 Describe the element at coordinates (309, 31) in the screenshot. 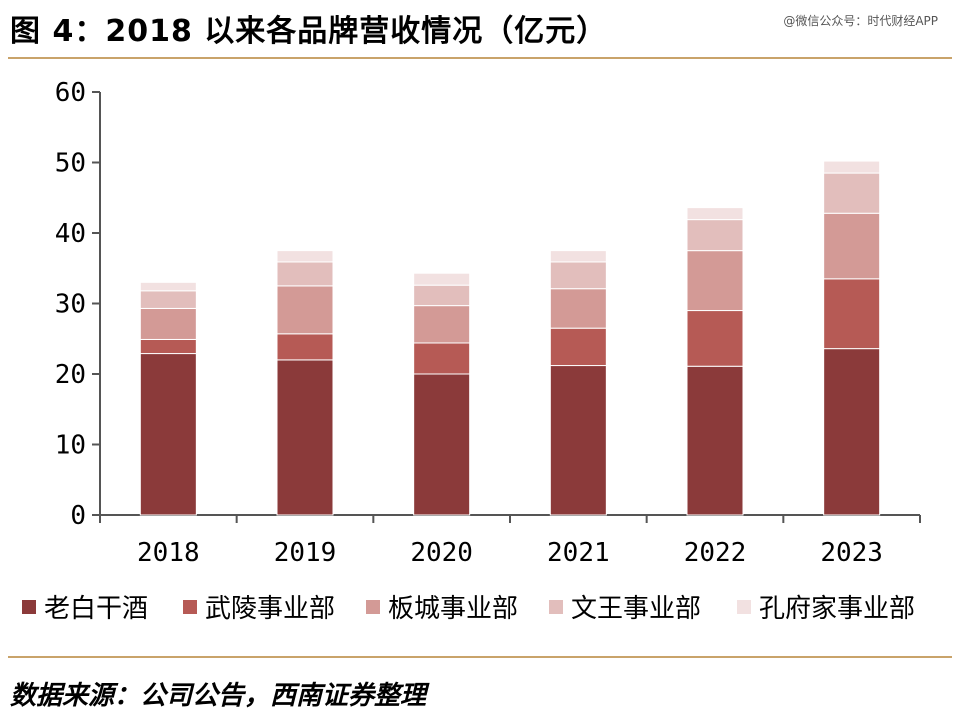

I see `chart-title: 图 4：2018 以来各品牌营收情况（亿元）` at that location.